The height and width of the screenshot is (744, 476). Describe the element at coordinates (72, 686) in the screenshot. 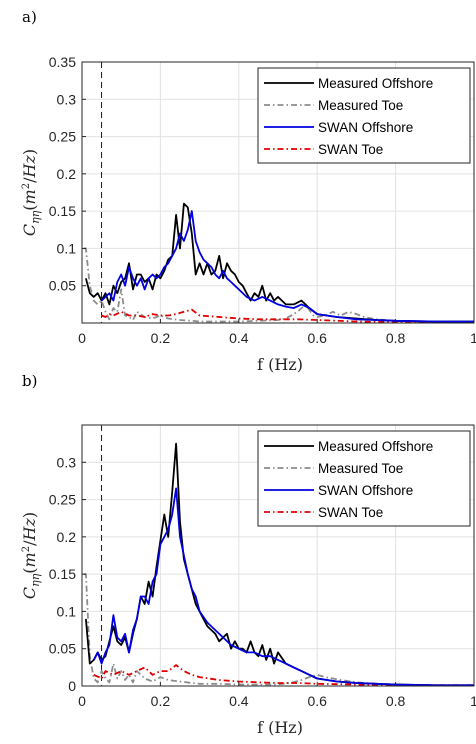

I see `y-tick-label: 0` at that location.